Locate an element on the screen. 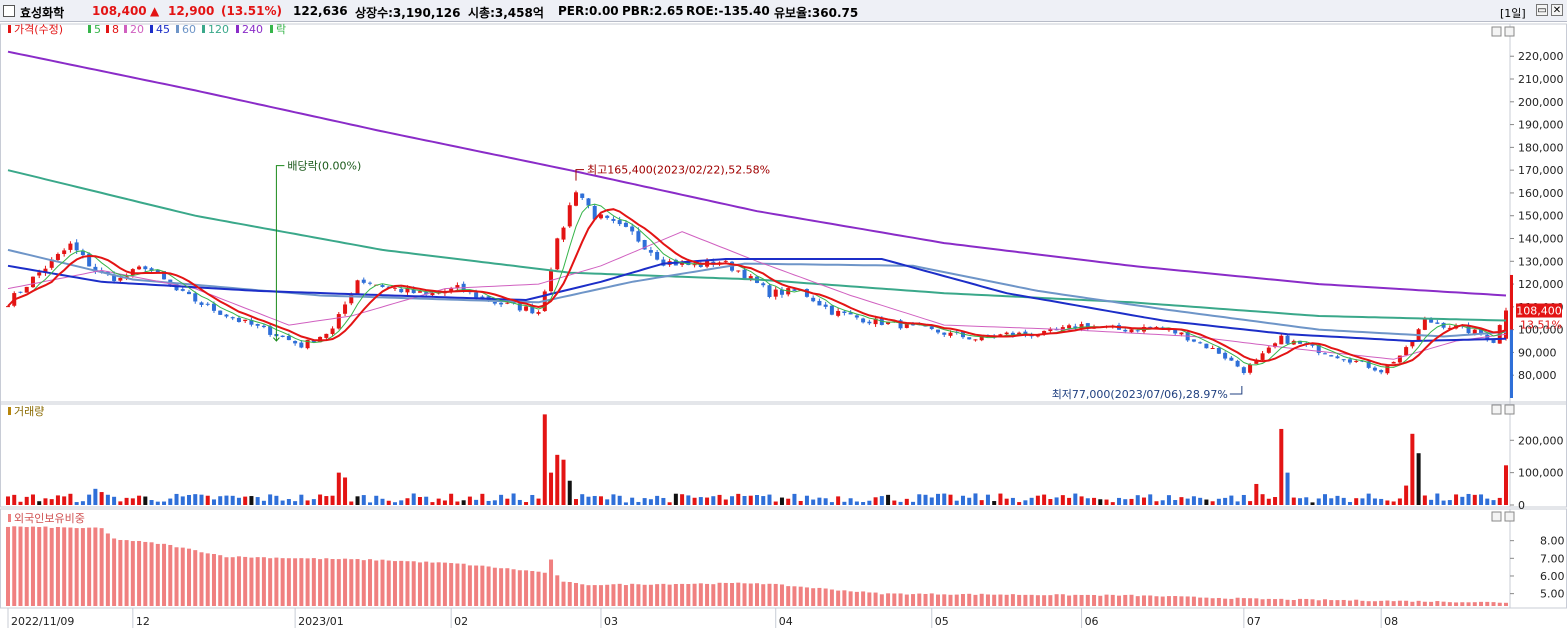  legend-label: 45 is located at coordinates (163, 29).